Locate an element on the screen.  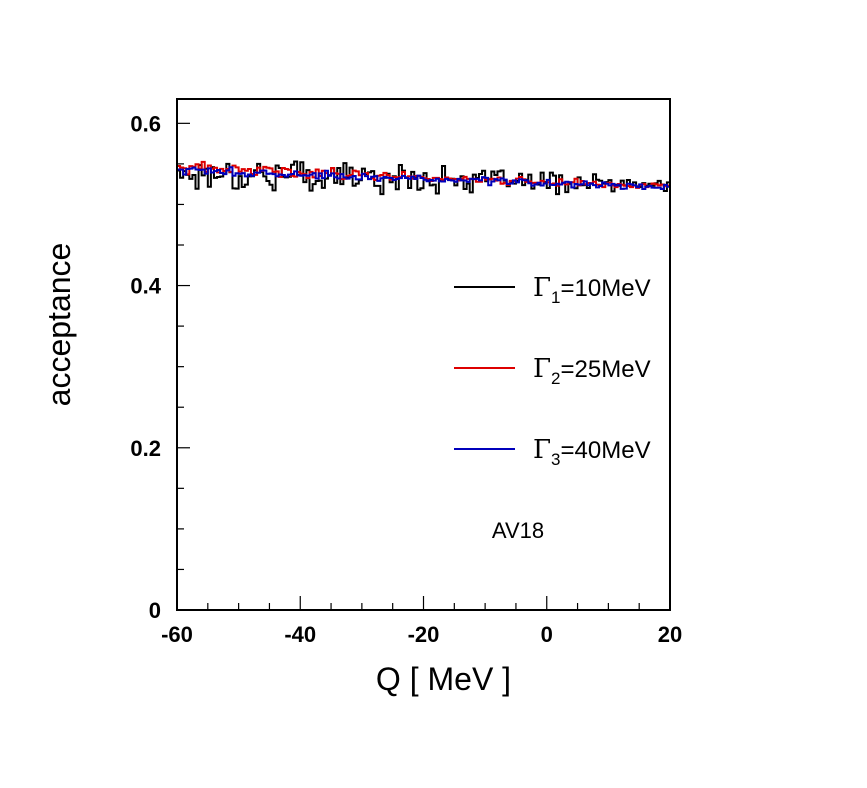
legend-label-3: Γ3=40MeV is located at coordinates (592, 452).